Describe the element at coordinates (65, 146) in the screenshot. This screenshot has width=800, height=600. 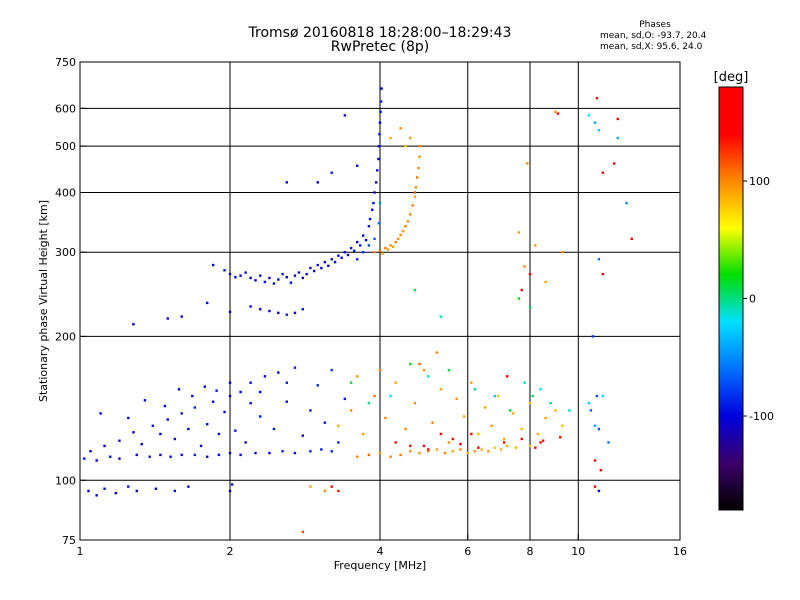
I see `y-tick-label: 500` at that location.